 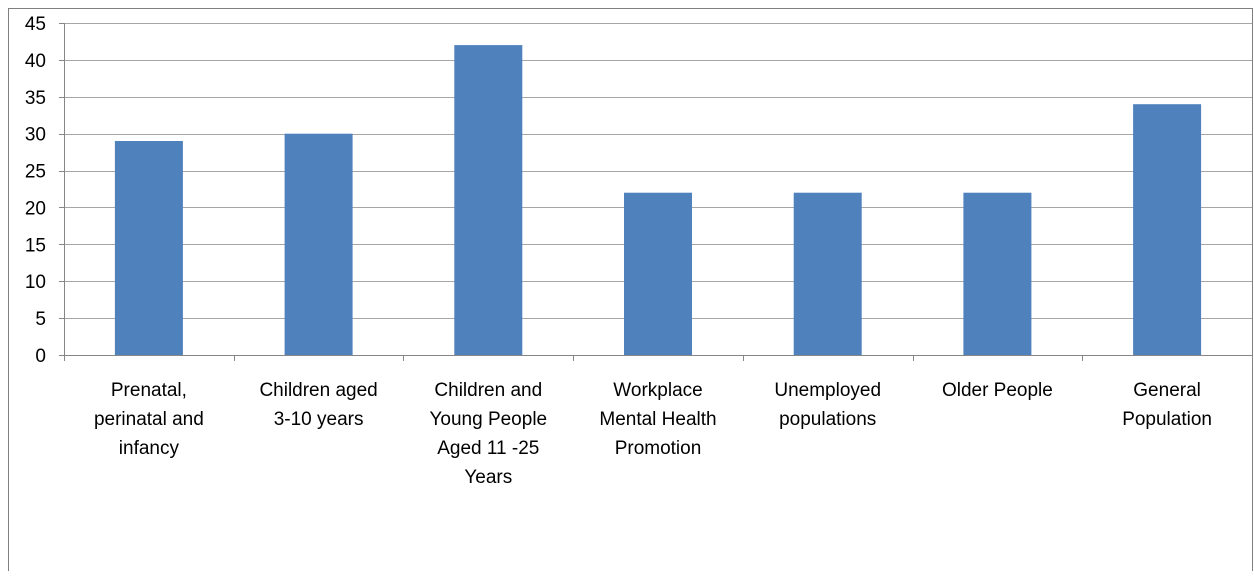 What do you see at coordinates (827, 405) in the screenshot?
I see `x-tick-label: Unemployed populations` at bounding box center [827, 405].